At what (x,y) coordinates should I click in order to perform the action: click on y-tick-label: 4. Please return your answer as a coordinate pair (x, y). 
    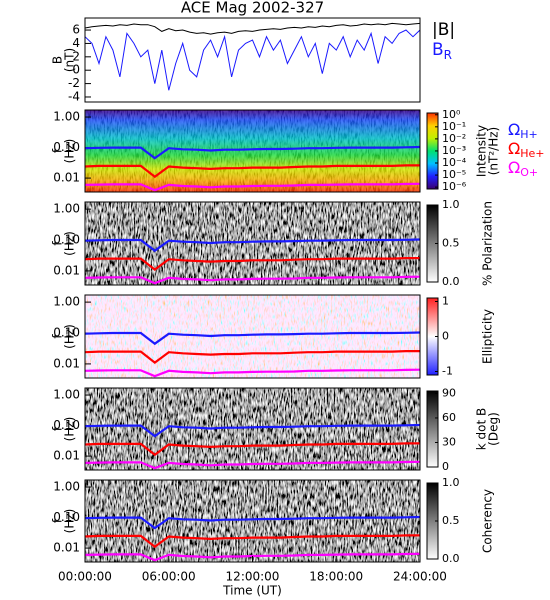
    Looking at the image, I should click on (76, 43).